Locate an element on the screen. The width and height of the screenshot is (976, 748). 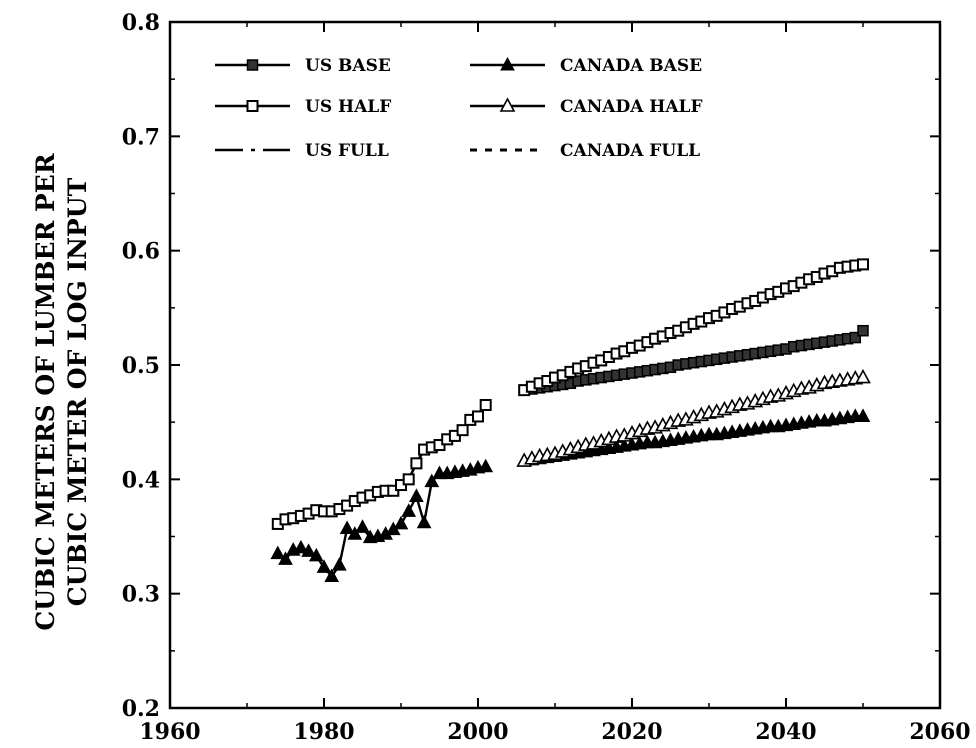
series-line-canada-base is located at coordinates (381, 521).